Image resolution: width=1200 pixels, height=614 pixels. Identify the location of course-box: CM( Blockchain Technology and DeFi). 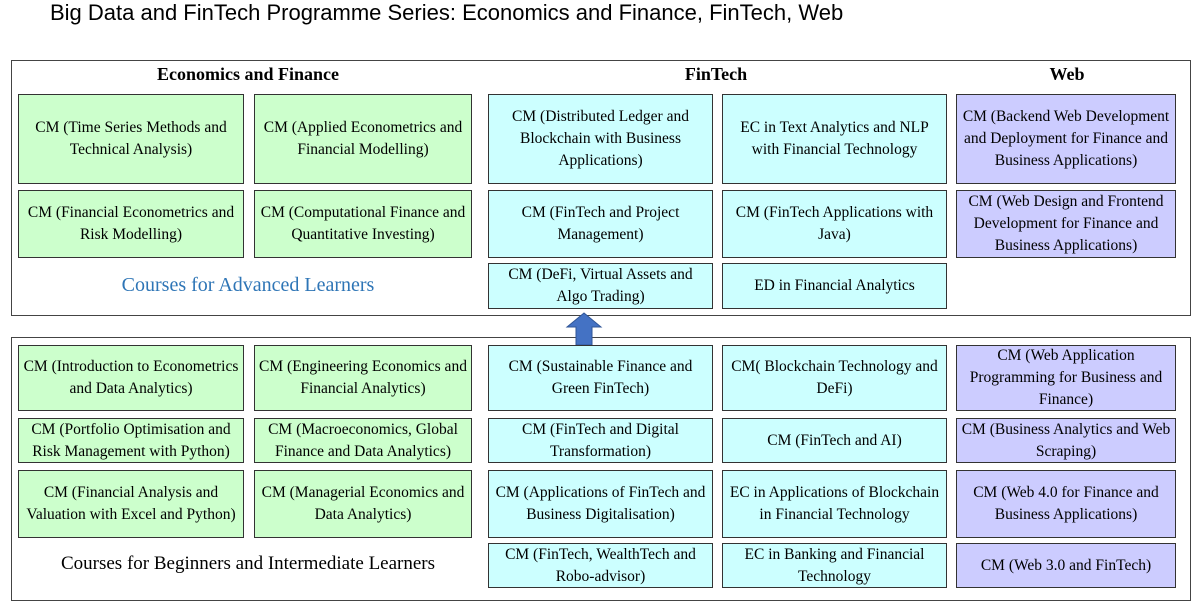
(834, 378).